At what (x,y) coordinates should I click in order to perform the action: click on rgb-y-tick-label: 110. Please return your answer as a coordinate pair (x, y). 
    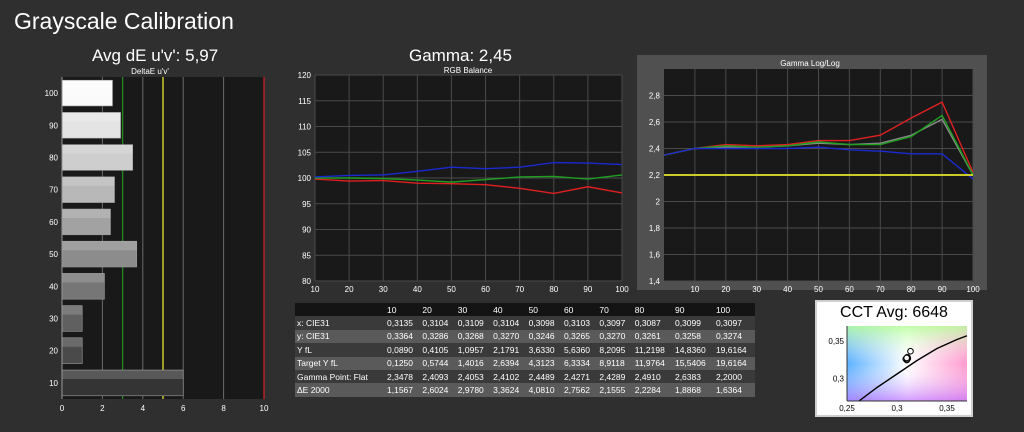
    Looking at the image, I should click on (304, 127).